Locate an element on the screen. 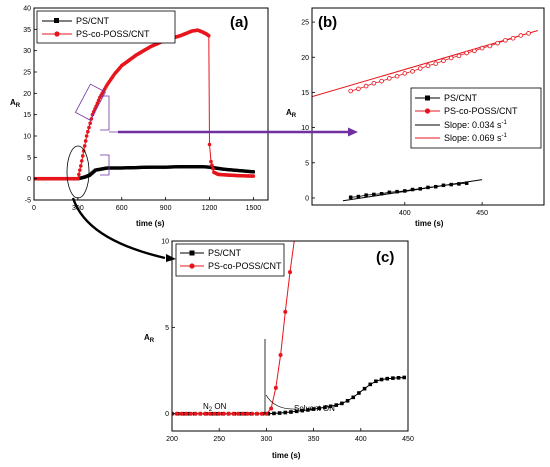 This screenshot has height=467, width=550. panel-c-ylabel: AR is located at coordinates (149, 338).